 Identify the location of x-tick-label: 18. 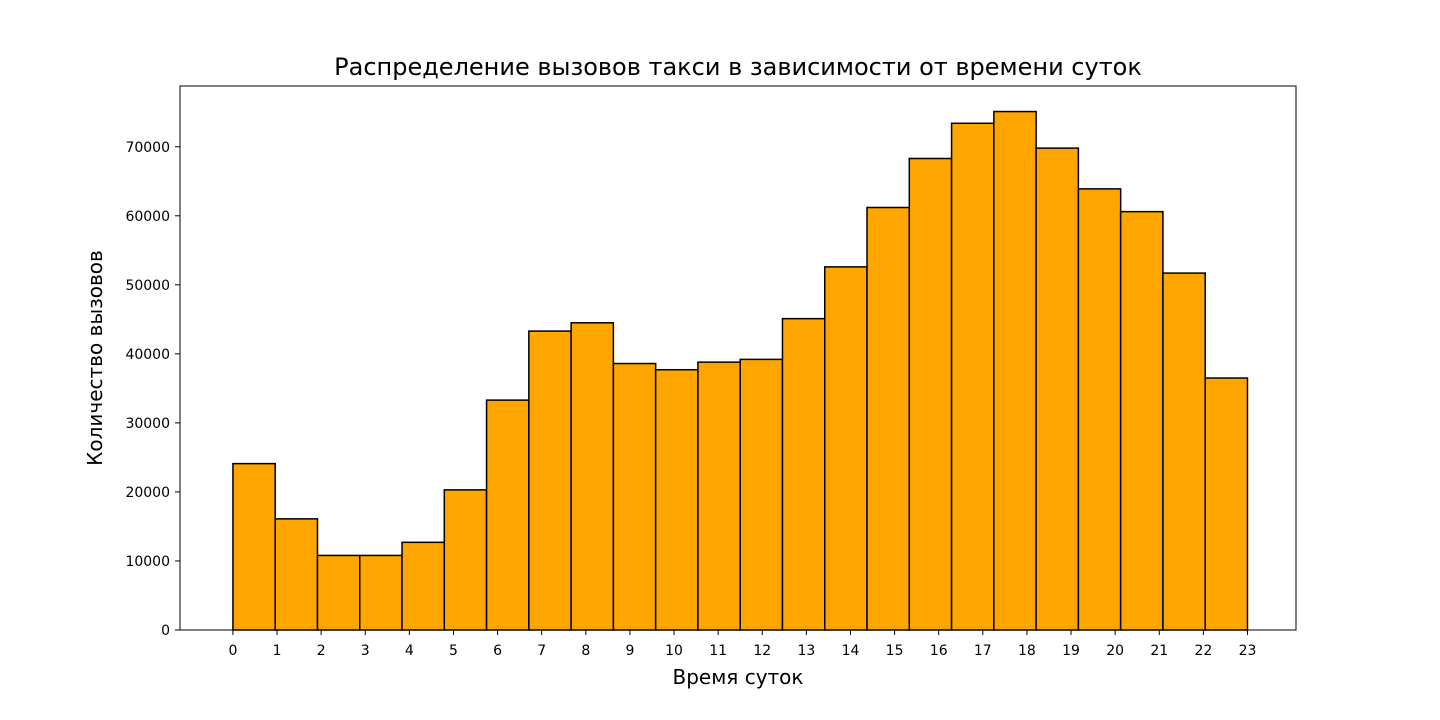
(1027, 651).